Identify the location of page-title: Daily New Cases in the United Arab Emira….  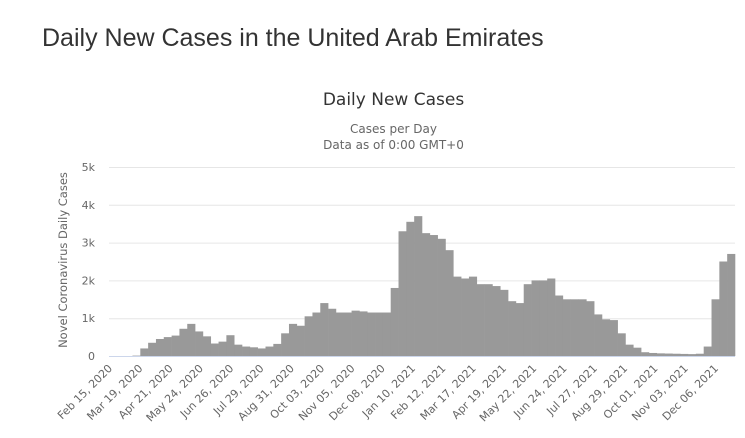
(293, 38).